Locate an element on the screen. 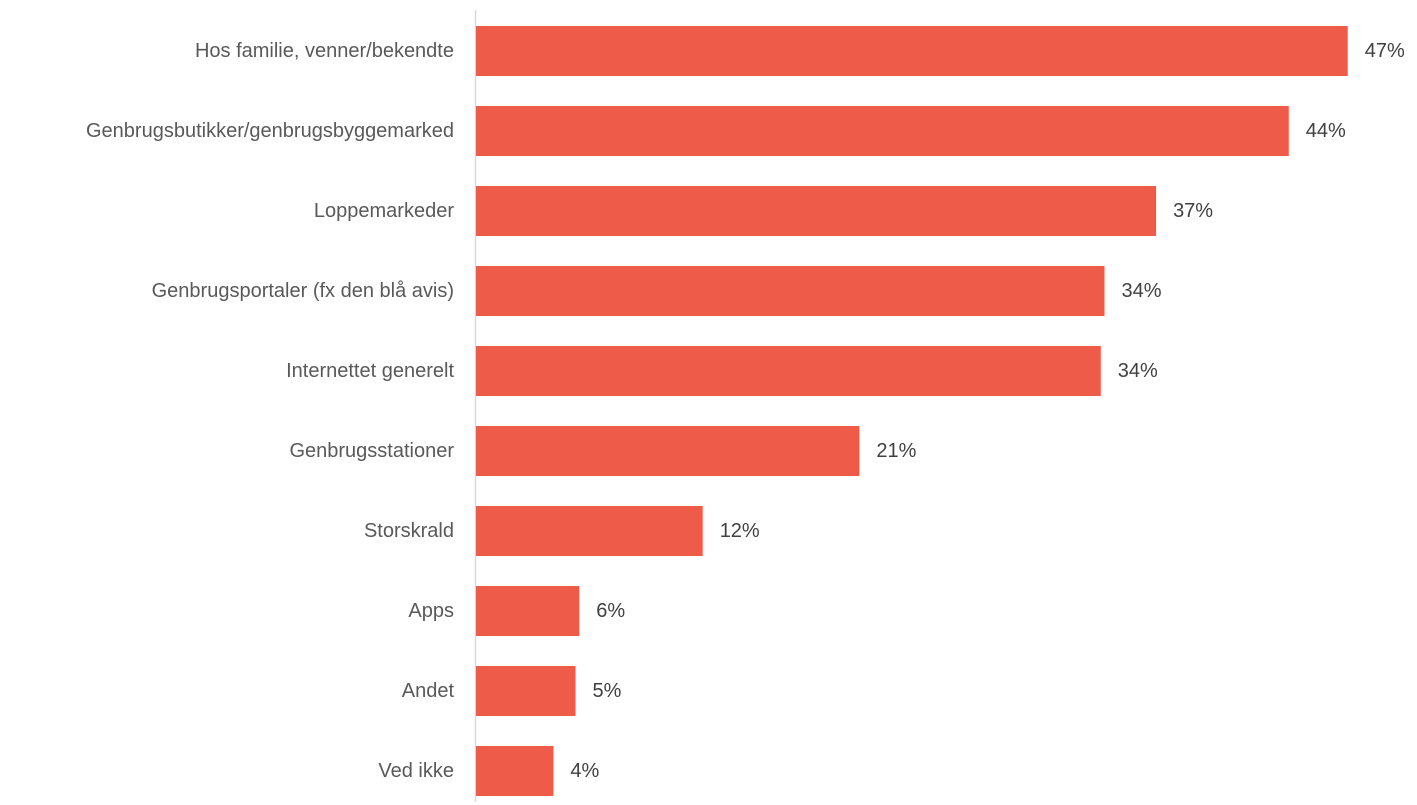 This screenshot has width=1417, height=805. category-label-3: Genbrugsportaler (fx den blå avis) is located at coordinates (303, 291).